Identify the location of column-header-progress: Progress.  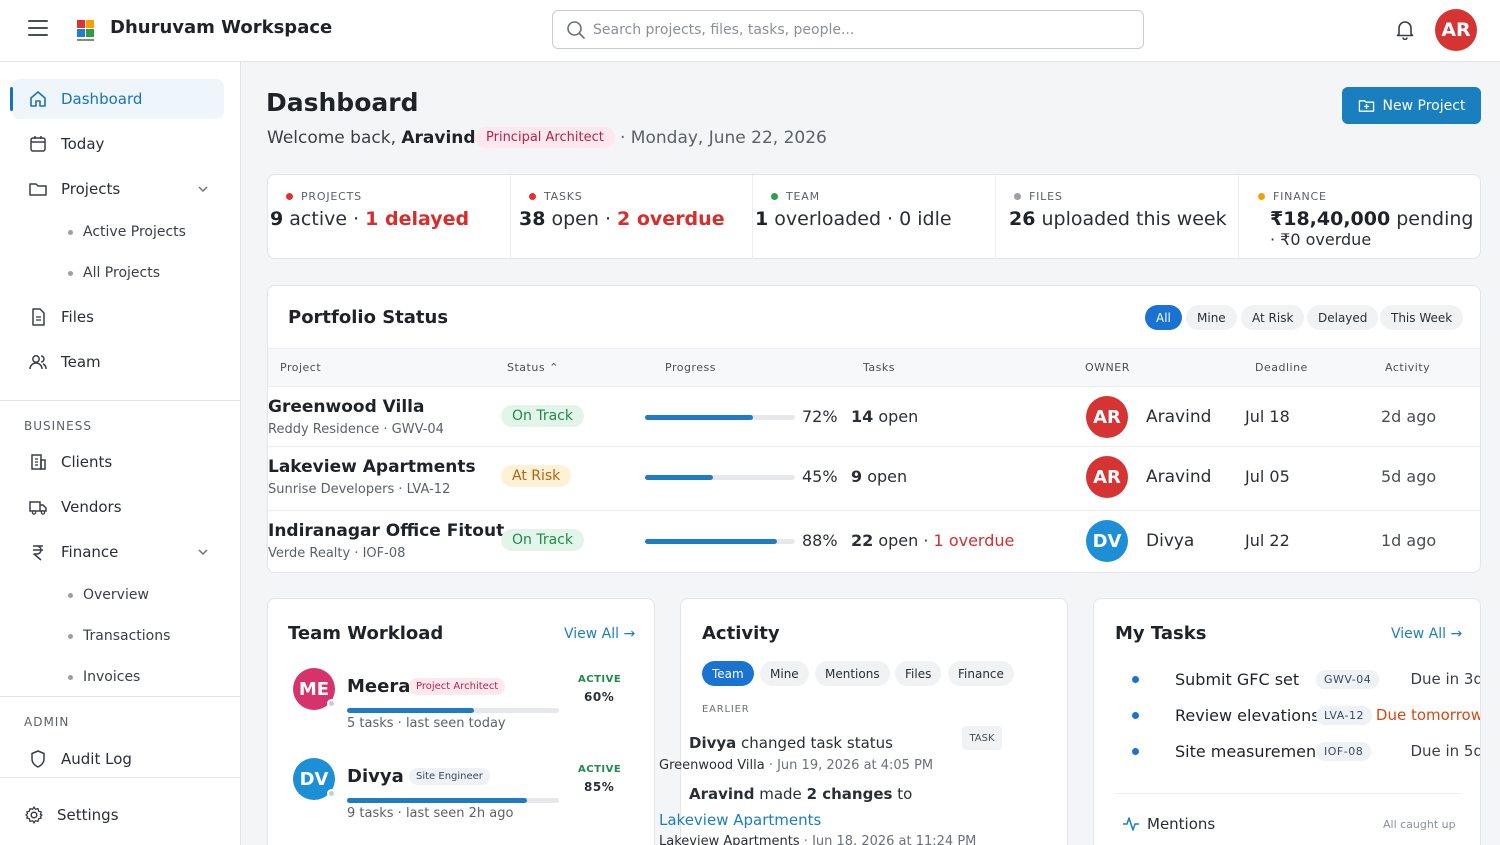
(690, 367).